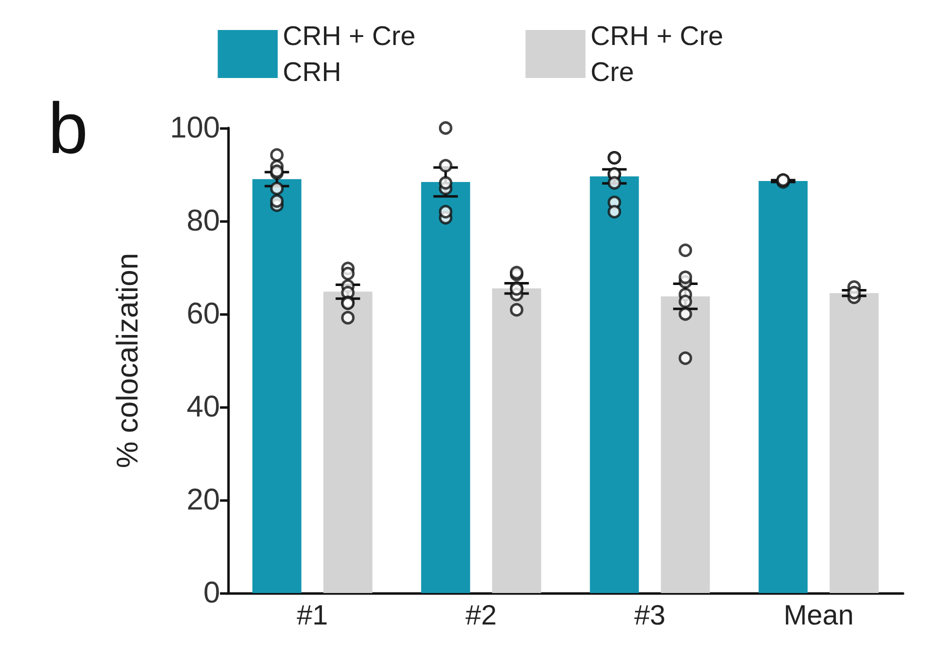  I want to click on x-tick-label: #2, so click(481, 615).